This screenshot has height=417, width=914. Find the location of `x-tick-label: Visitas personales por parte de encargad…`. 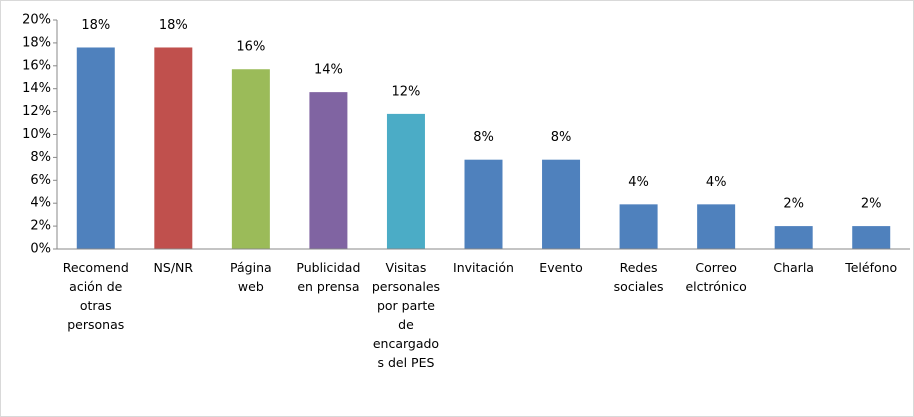

x-tick-label: Visitas personales por parte de encargad… is located at coordinates (406, 315).